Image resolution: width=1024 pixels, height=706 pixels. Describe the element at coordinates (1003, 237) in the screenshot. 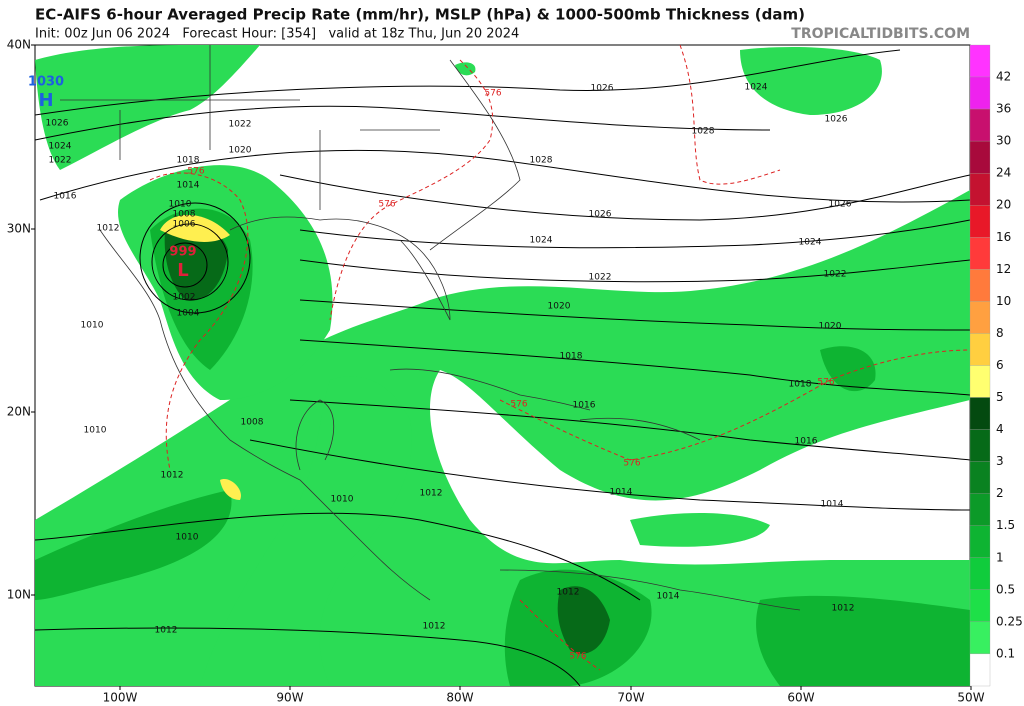

I see `colorbar-label: 16` at that location.